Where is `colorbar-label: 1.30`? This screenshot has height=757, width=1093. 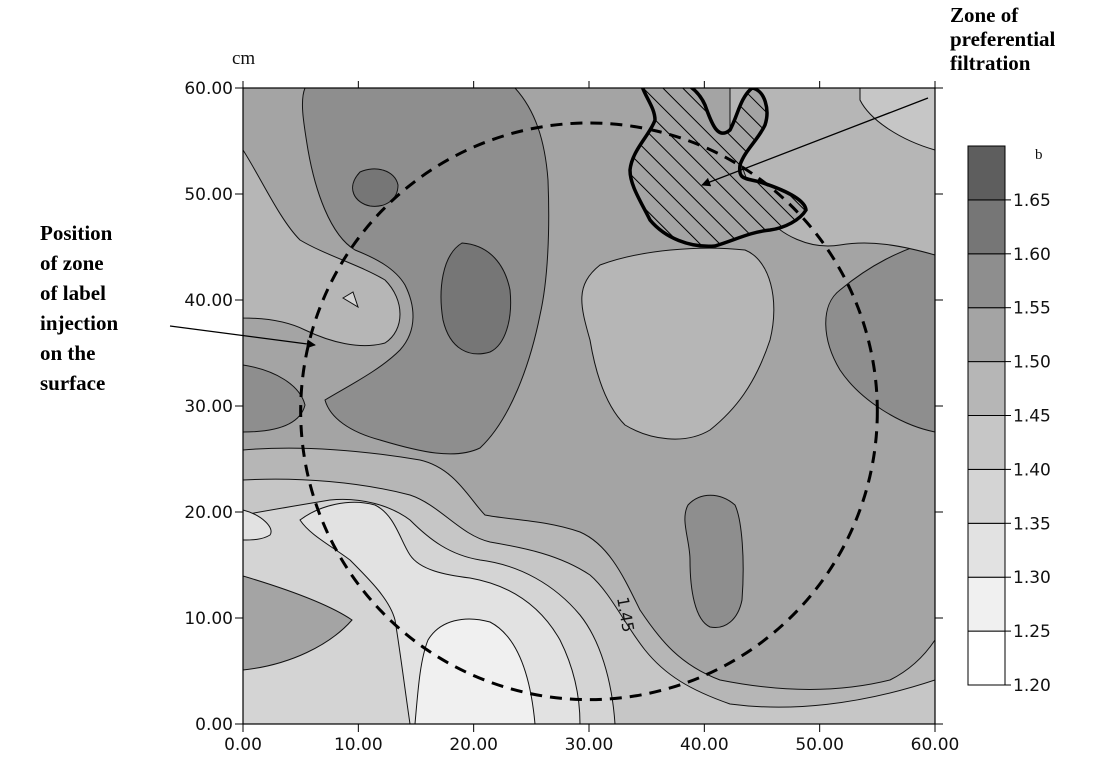 colorbar-label: 1.30 is located at coordinates (1032, 578).